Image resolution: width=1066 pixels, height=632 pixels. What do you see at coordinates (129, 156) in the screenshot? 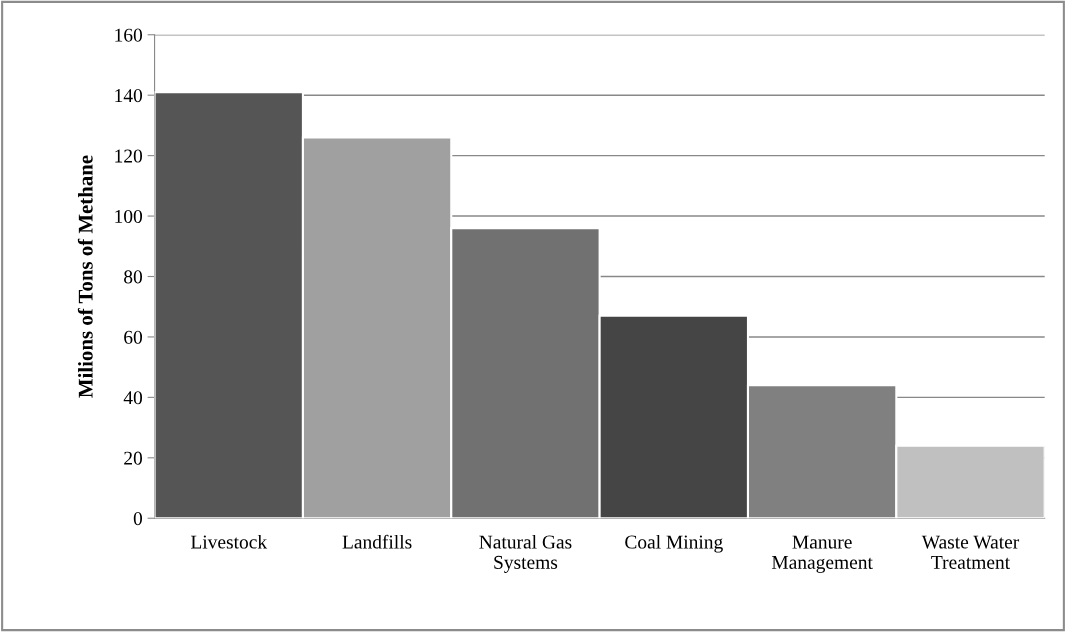
I see `y-tick-label: 120` at bounding box center [129, 156].